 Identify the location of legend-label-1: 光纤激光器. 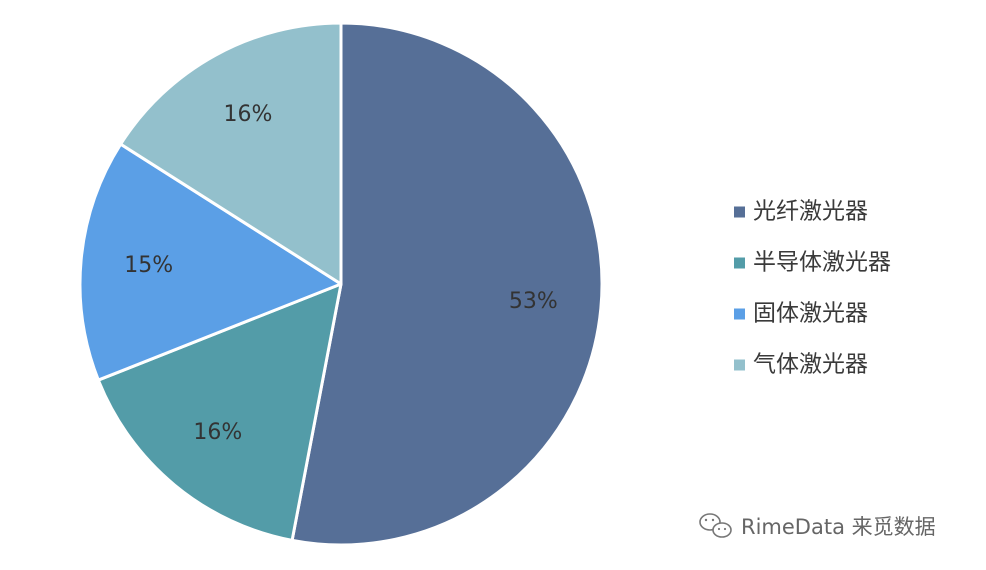
(810, 212).